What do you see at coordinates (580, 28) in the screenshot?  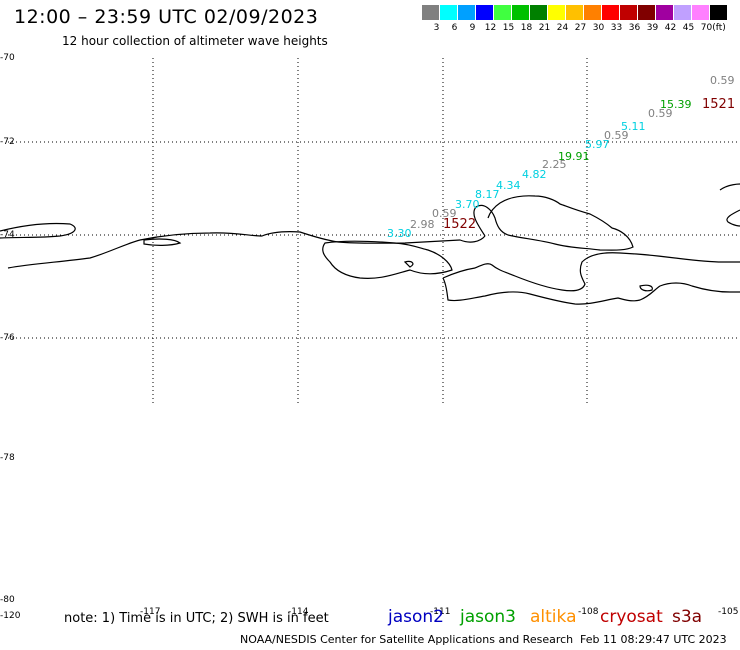 I see `legend-value: 27` at bounding box center [580, 28].